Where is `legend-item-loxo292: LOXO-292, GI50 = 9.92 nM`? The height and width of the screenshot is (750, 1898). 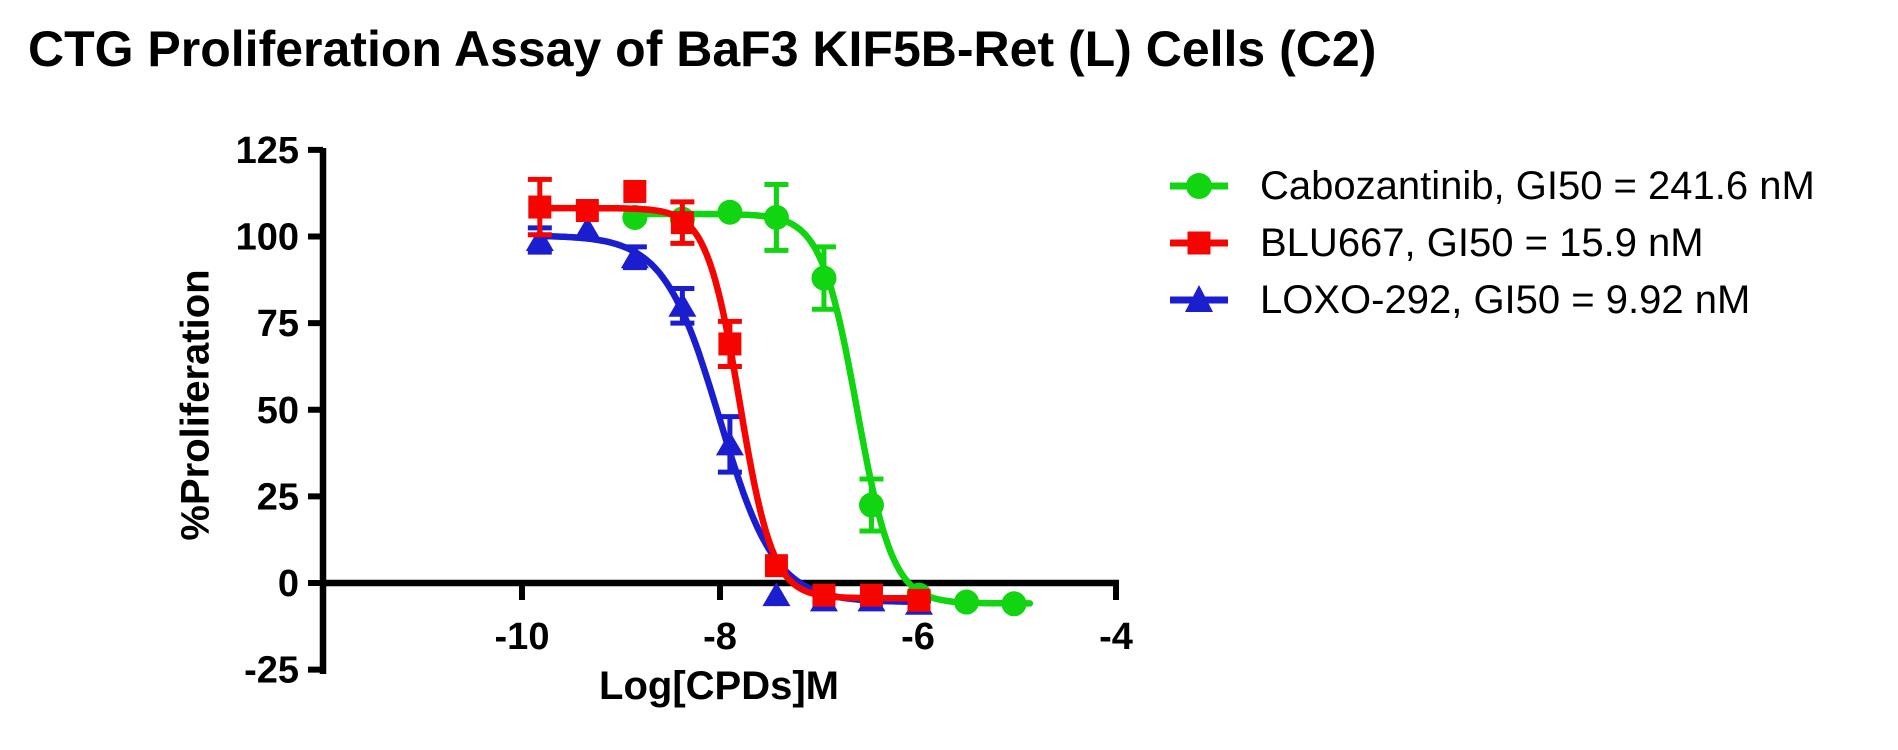
legend-item-loxo292: LOXO-292, GI50 = 9.92 nM is located at coordinates (1491, 300).